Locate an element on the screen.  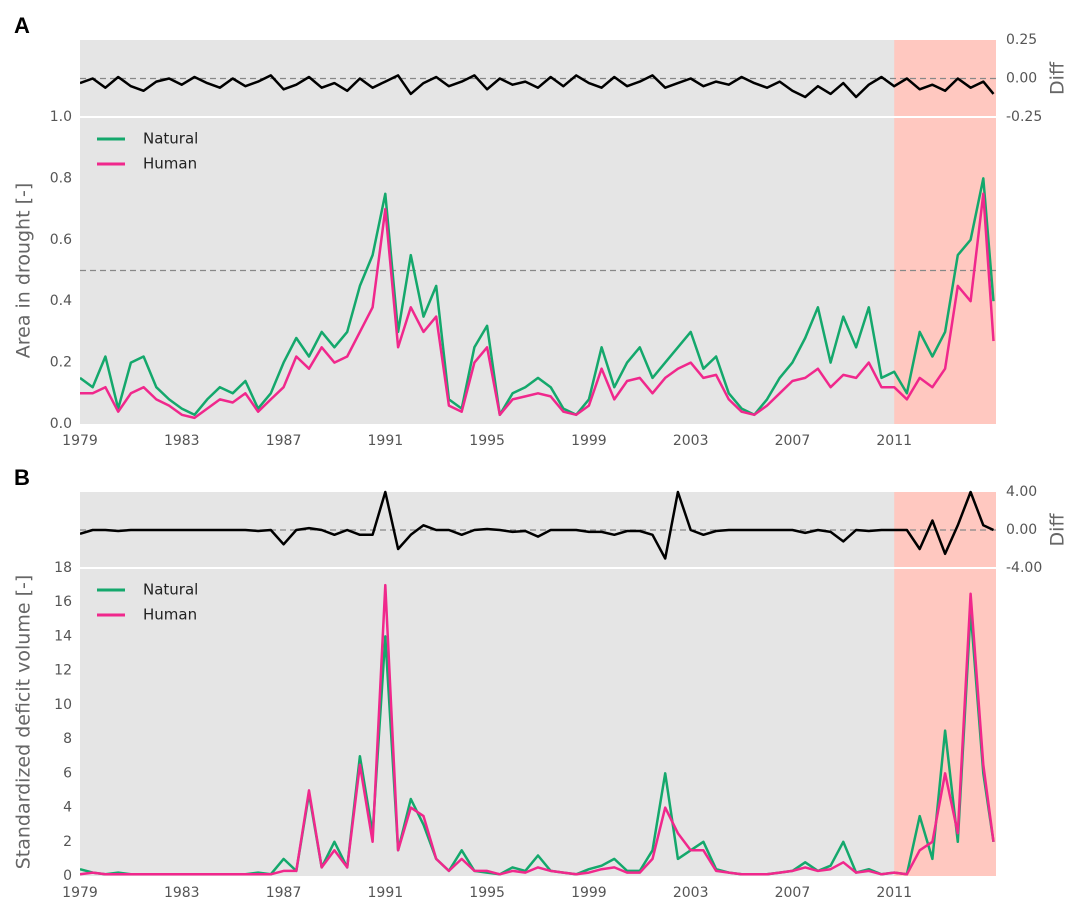
y2-tick-label: 0.25 is located at coordinates (1021, 40).